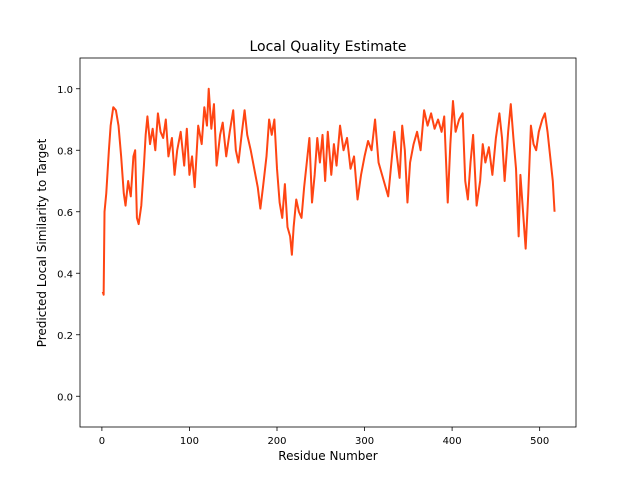  I want to click on y-tick-label: 0.4, so click(65, 274).